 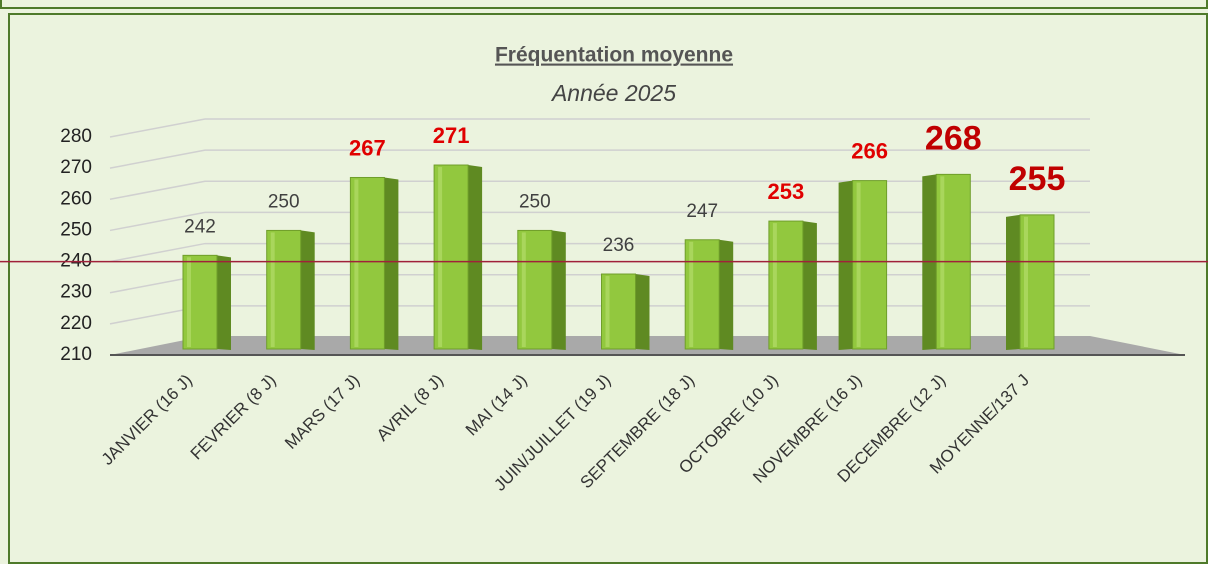 I want to click on value-label: 236, so click(x=619, y=245).